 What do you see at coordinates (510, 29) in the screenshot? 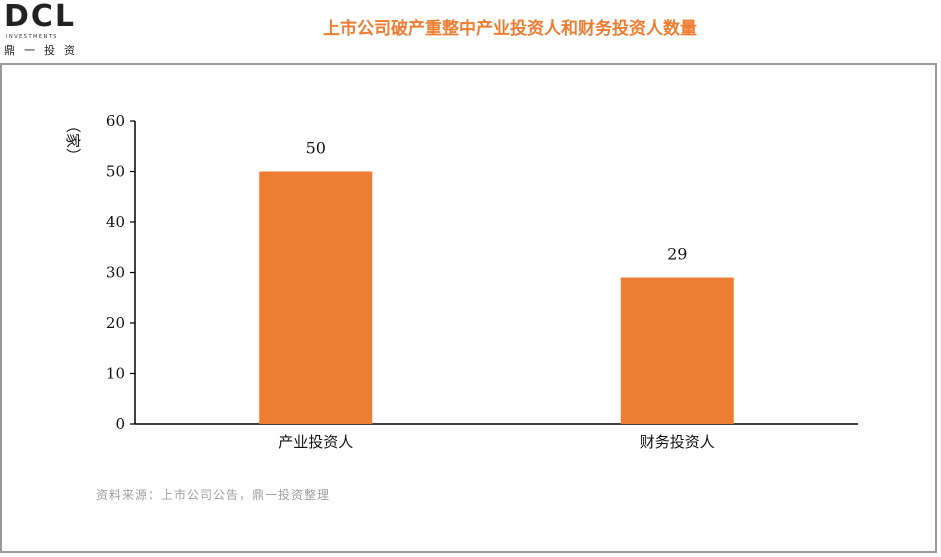
I see `chart-title: 上市公司破产重整中产业投资人和财务投资人数量` at bounding box center [510, 29].